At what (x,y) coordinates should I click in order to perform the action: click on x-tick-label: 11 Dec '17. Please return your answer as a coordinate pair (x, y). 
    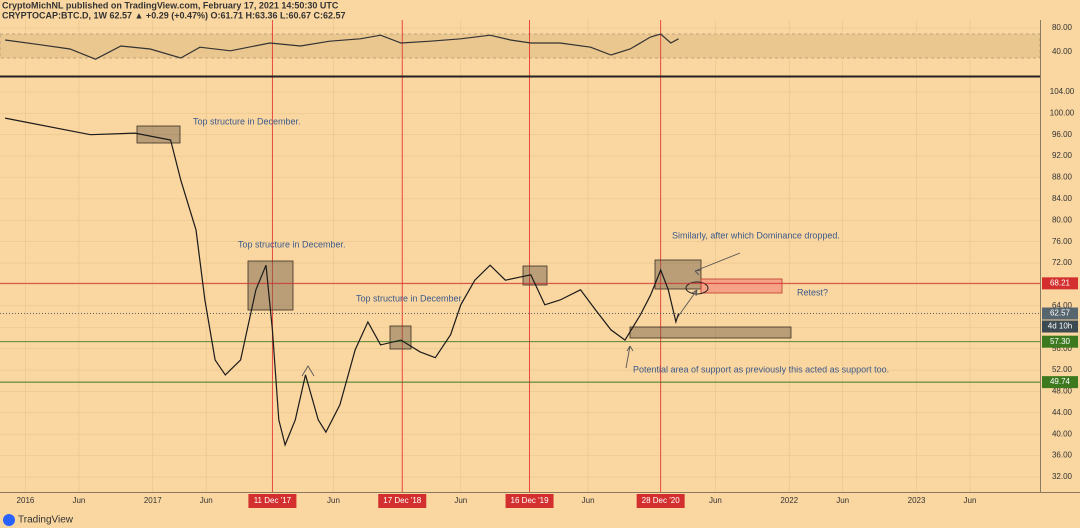
    Looking at the image, I should click on (273, 500).